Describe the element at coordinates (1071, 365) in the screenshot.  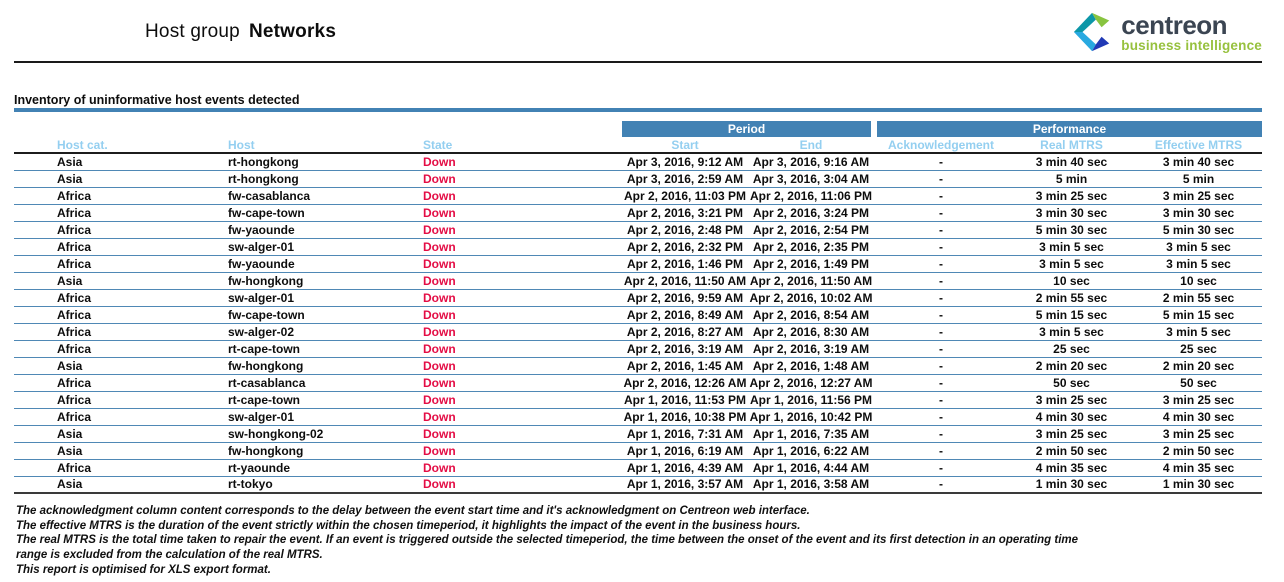
I see `real-mtrs-cell: 2 min 20 sec` at that location.